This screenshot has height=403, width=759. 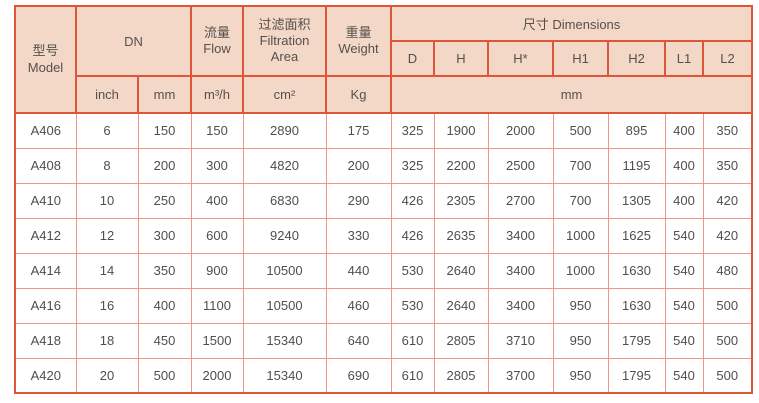 I want to click on header-dim-h2: H2, so click(x=636, y=58).